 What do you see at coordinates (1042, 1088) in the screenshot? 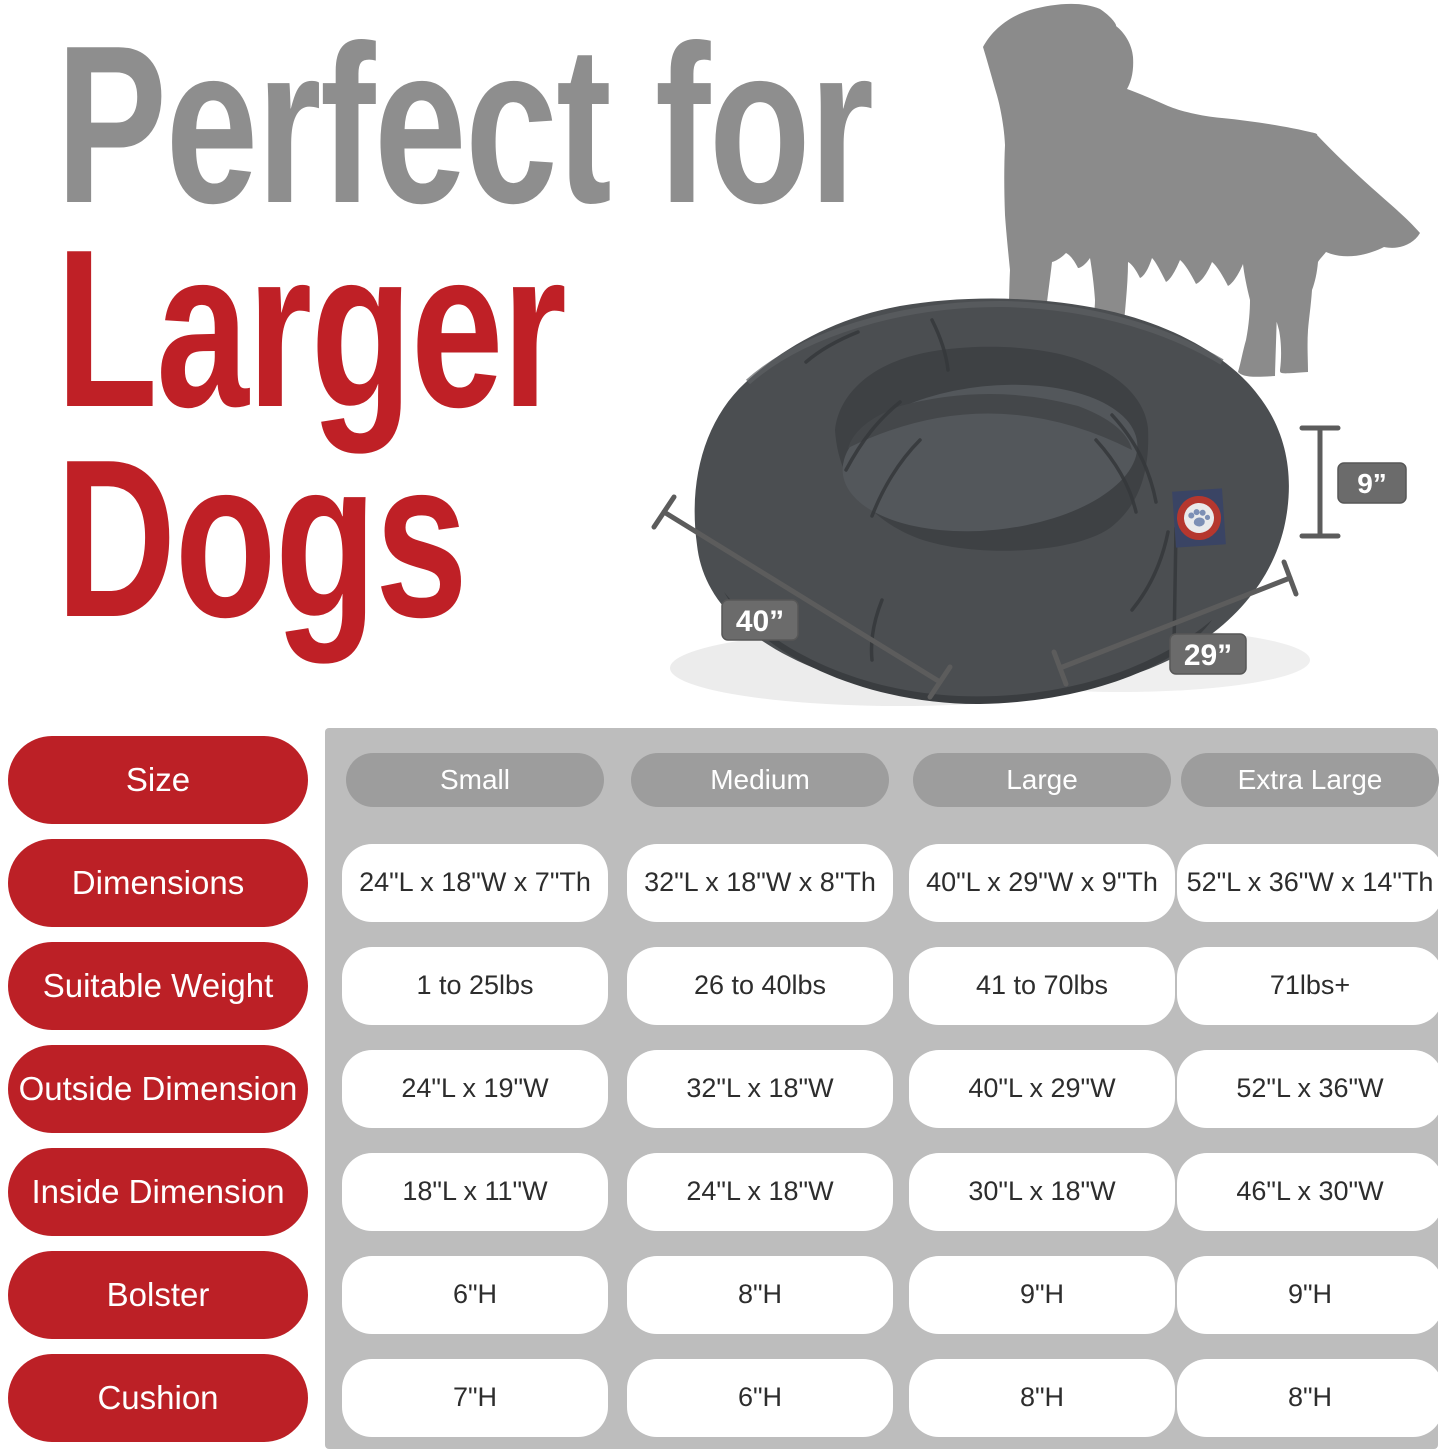
I see `cell-outside-large: 40"L x 29"W` at bounding box center [1042, 1088].